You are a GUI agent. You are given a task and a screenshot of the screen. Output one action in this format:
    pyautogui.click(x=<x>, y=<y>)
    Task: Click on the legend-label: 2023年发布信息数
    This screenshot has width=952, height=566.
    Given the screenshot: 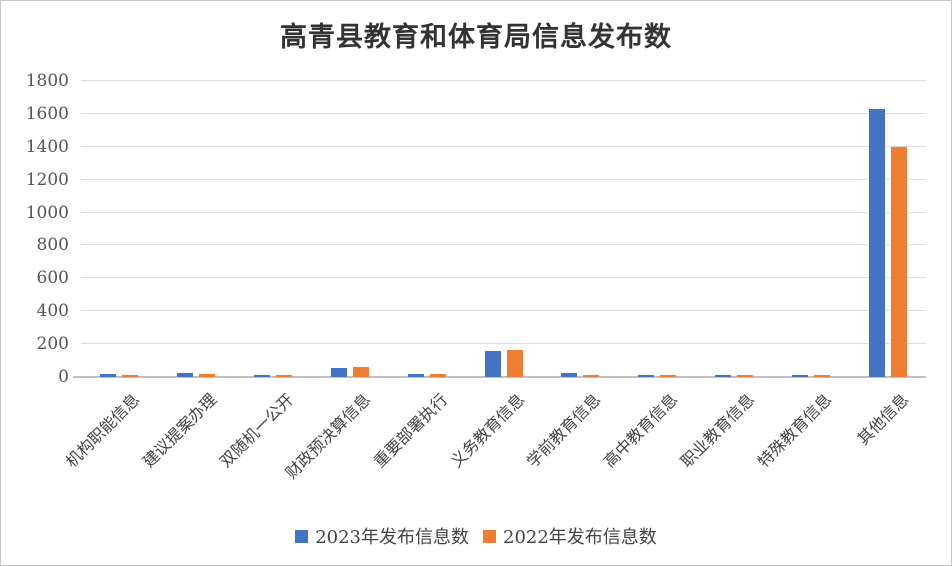 What is the action you would take?
    pyautogui.click(x=392, y=537)
    